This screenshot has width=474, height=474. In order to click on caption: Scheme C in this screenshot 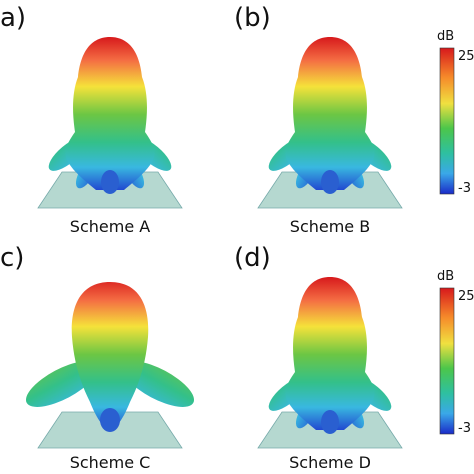, I will do `click(110, 462)`.